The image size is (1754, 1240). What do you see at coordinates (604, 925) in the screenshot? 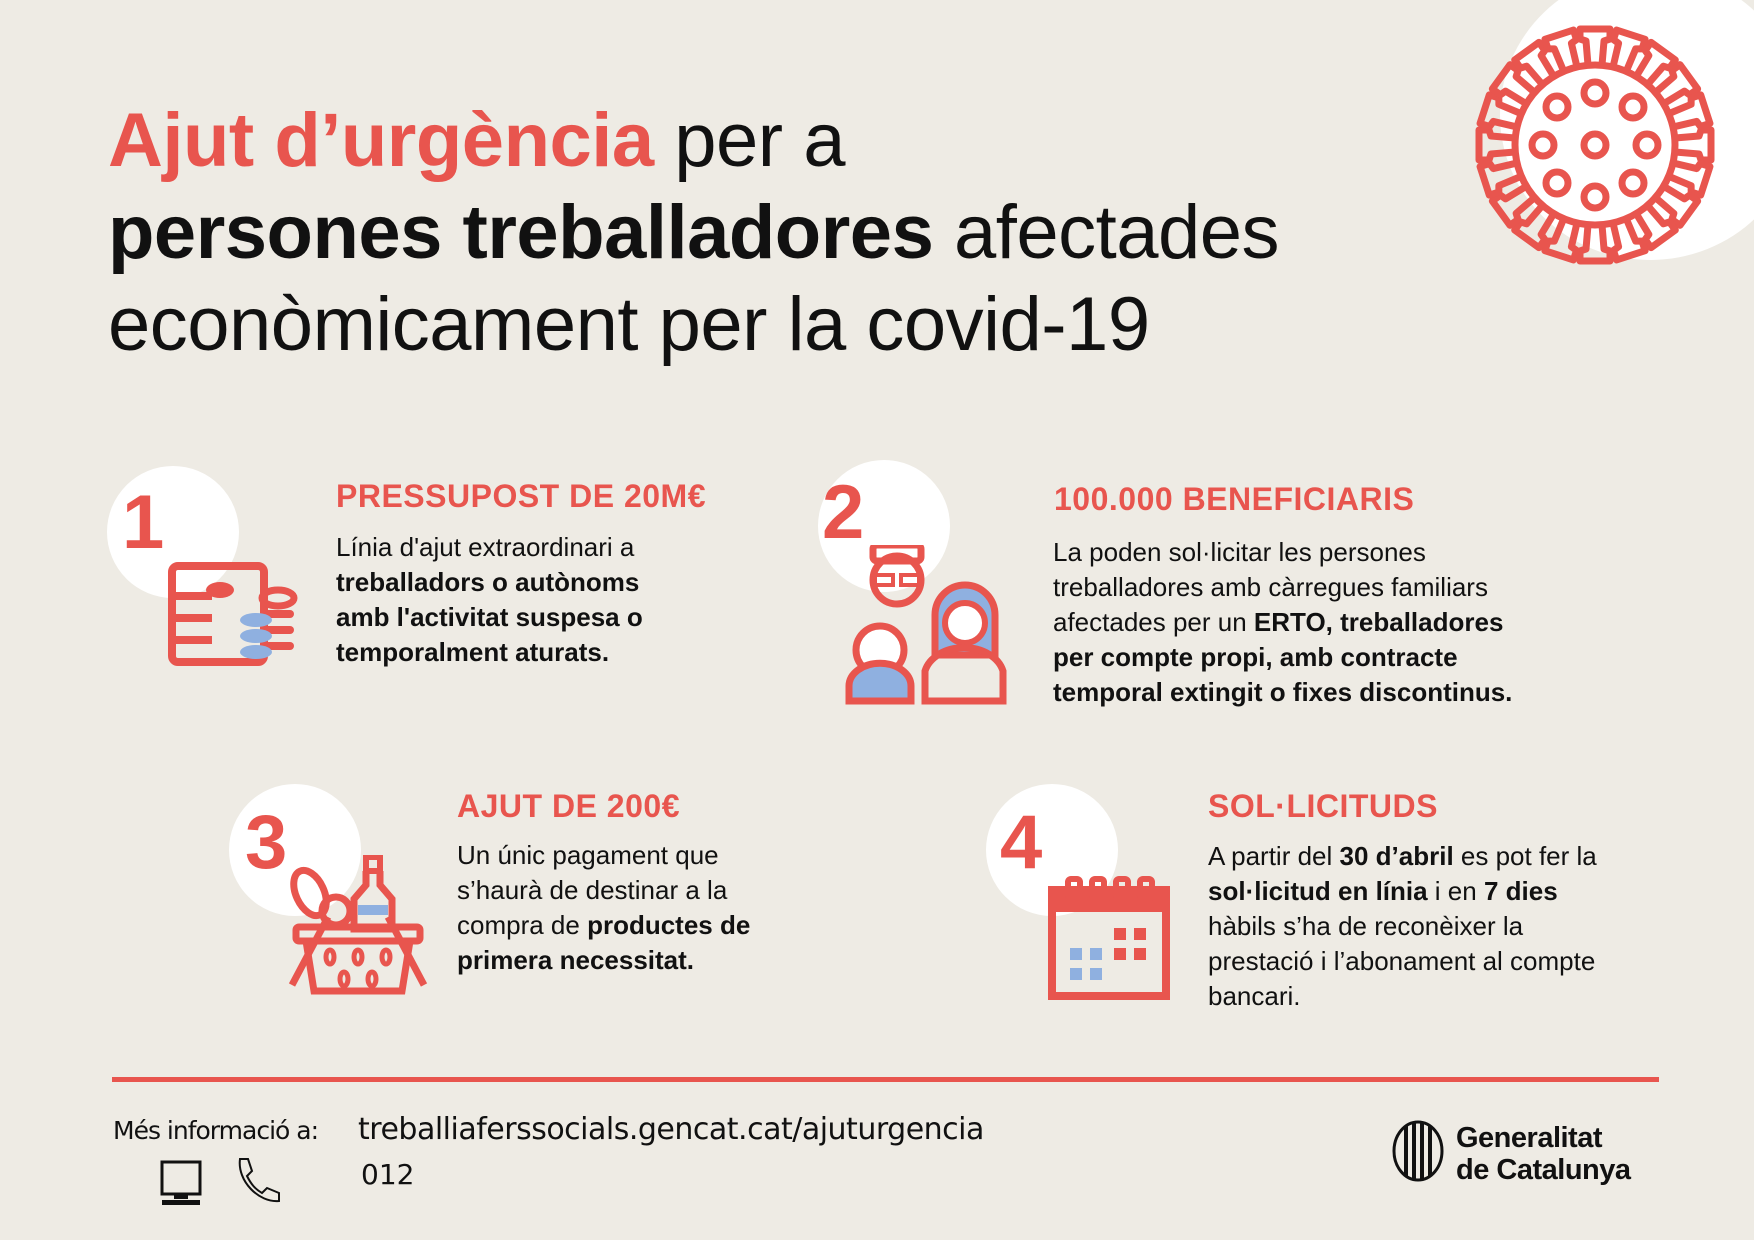
I see `body-line: compra de productes de` at bounding box center [604, 925].